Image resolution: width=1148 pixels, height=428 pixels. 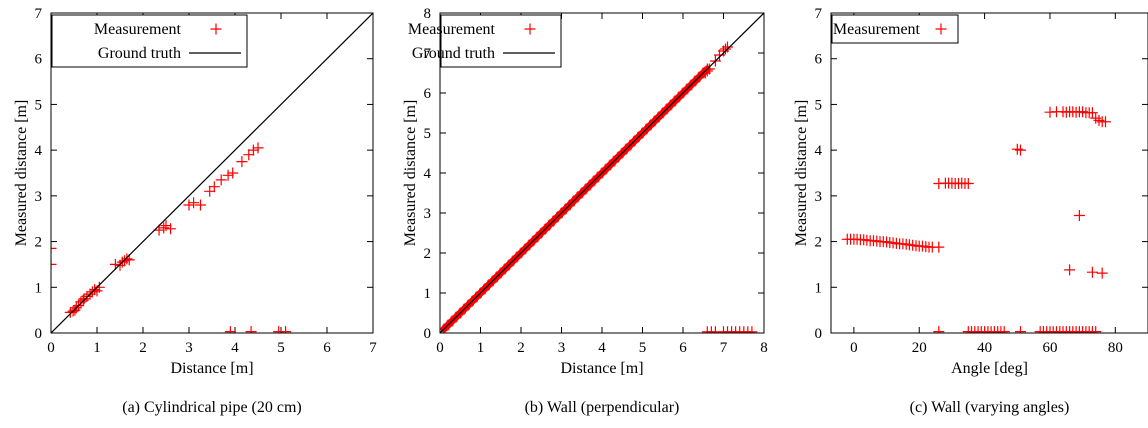 I want to click on x-axis-label: Angle [deg], so click(x=989, y=368).